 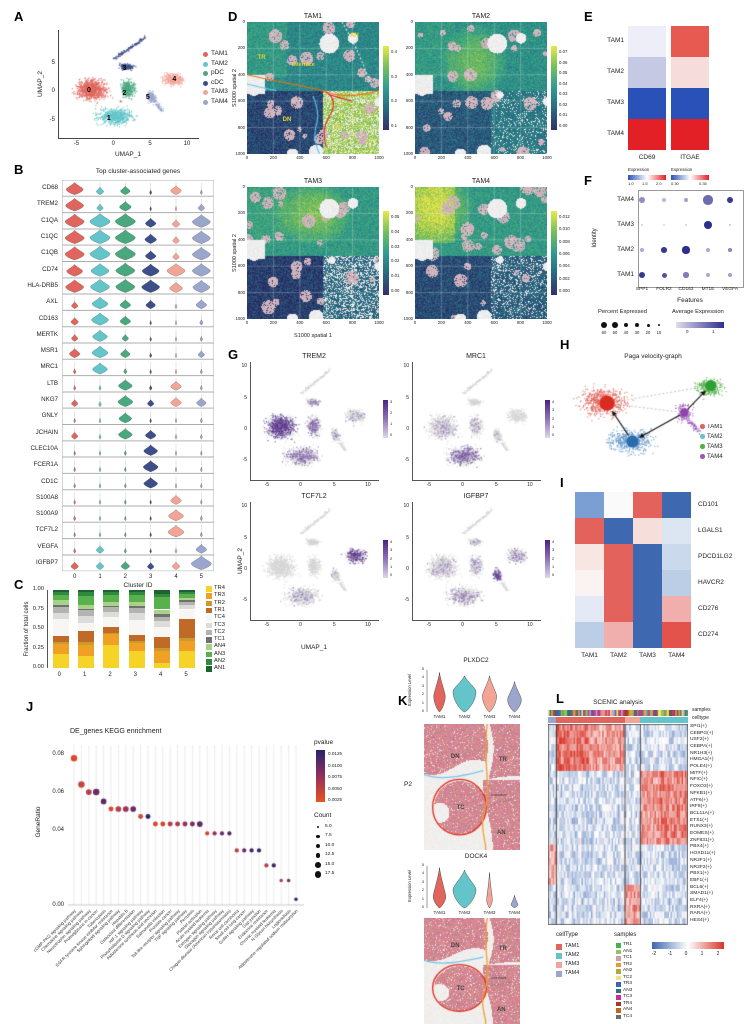 What do you see at coordinates (330, 864) in the screenshot?
I see `j-count-legend-tick: 15.0` at bounding box center [330, 864].